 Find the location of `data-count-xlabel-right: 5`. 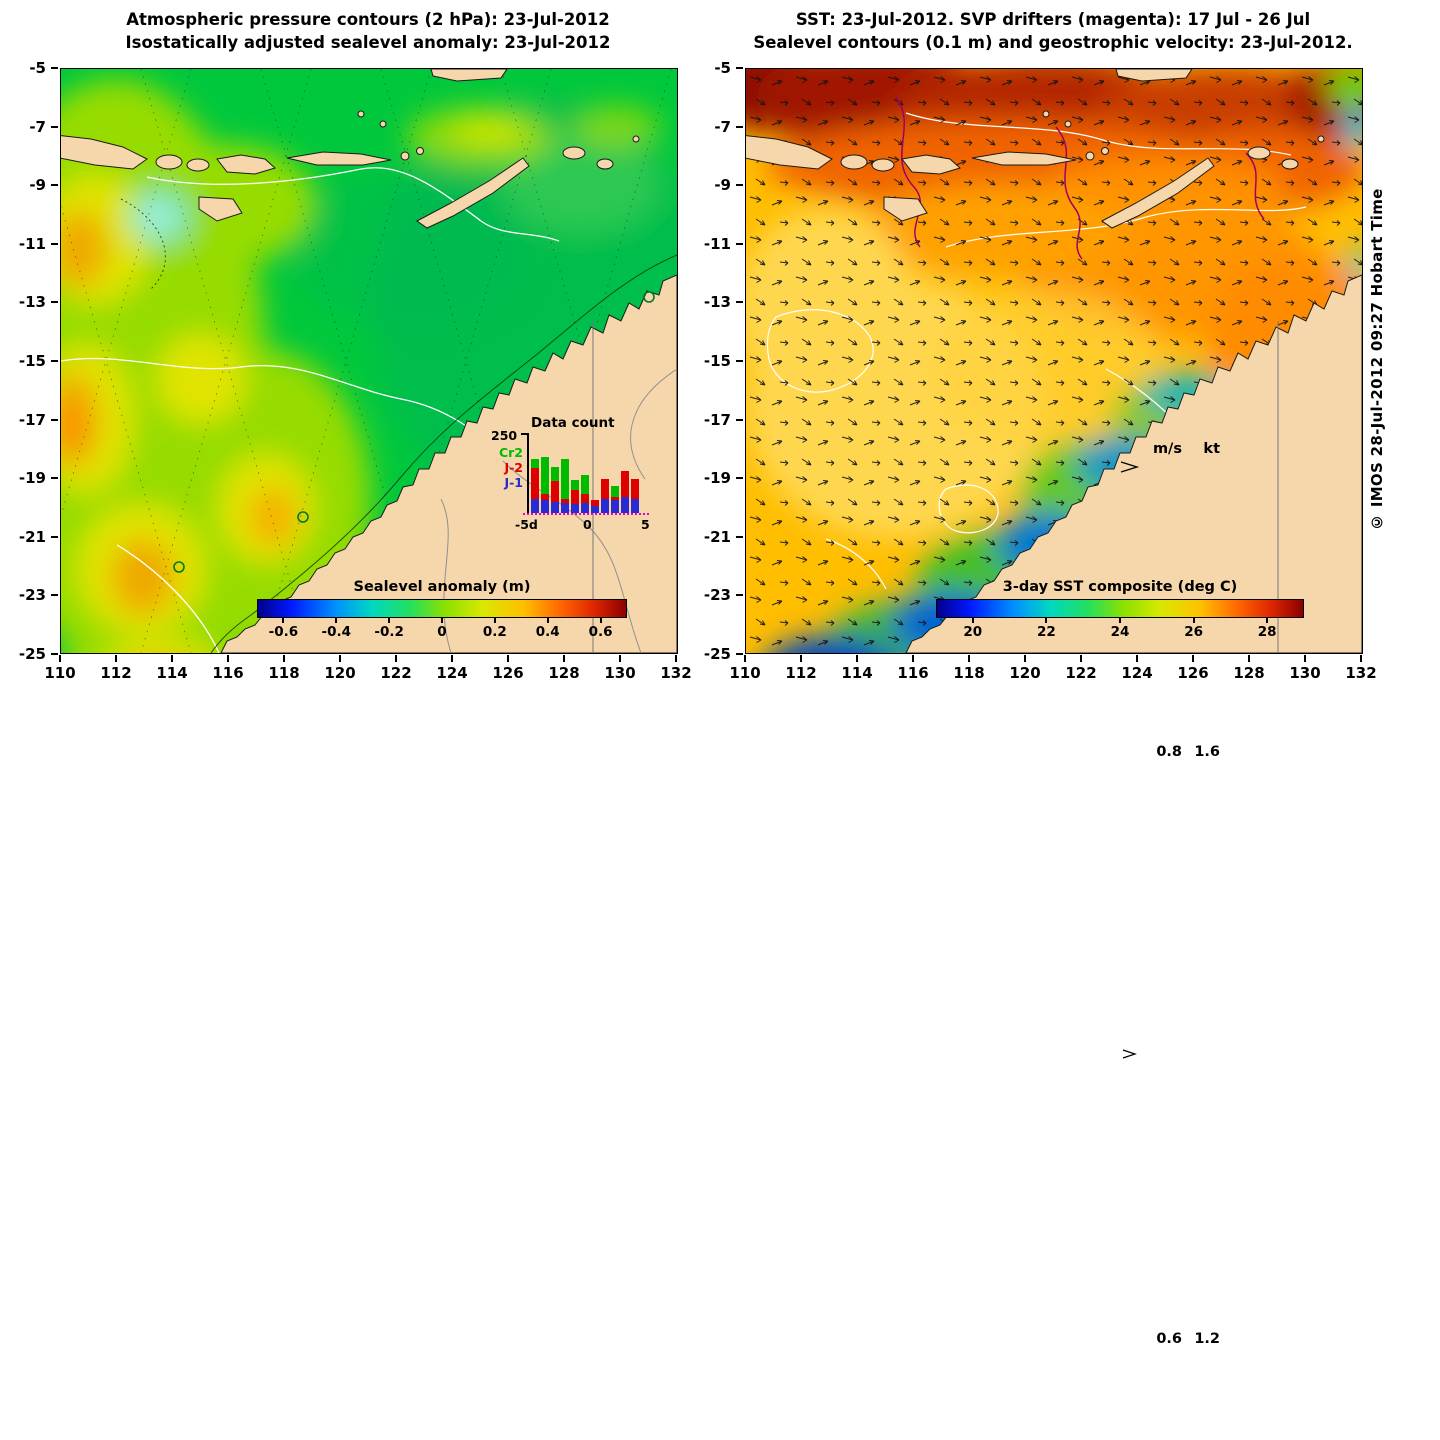

data-count-xlabel-right: 5 is located at coordinates (645, 524).